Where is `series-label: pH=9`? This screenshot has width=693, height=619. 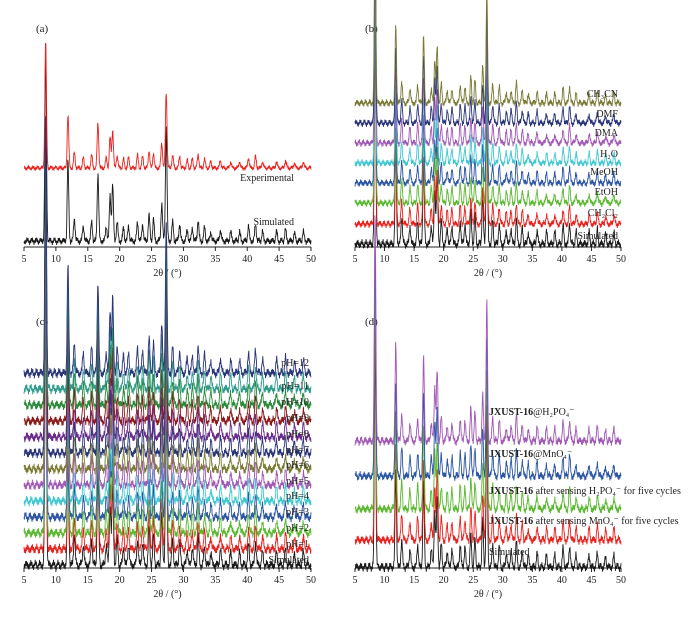 series-label: pH=9 is located at coordinates (297, 418).